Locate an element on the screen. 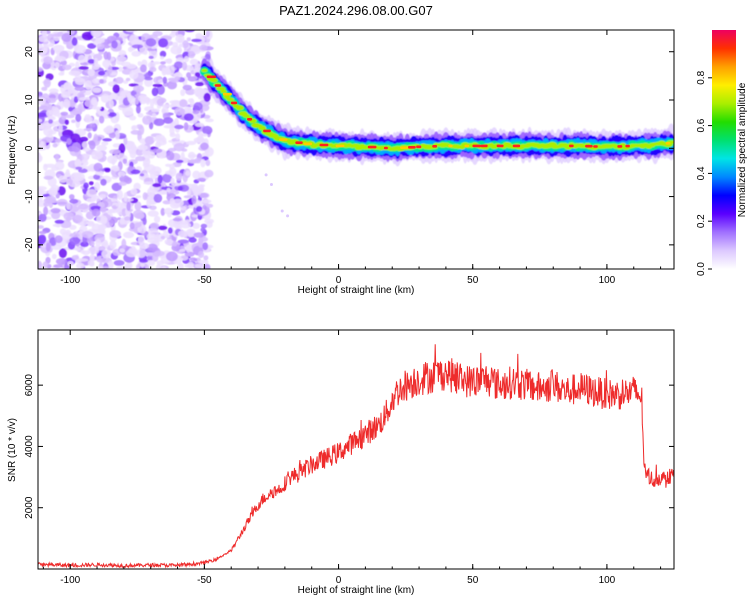  snr-x-axis-label: Height of straight line (km) is located at coordinates (356, 590).